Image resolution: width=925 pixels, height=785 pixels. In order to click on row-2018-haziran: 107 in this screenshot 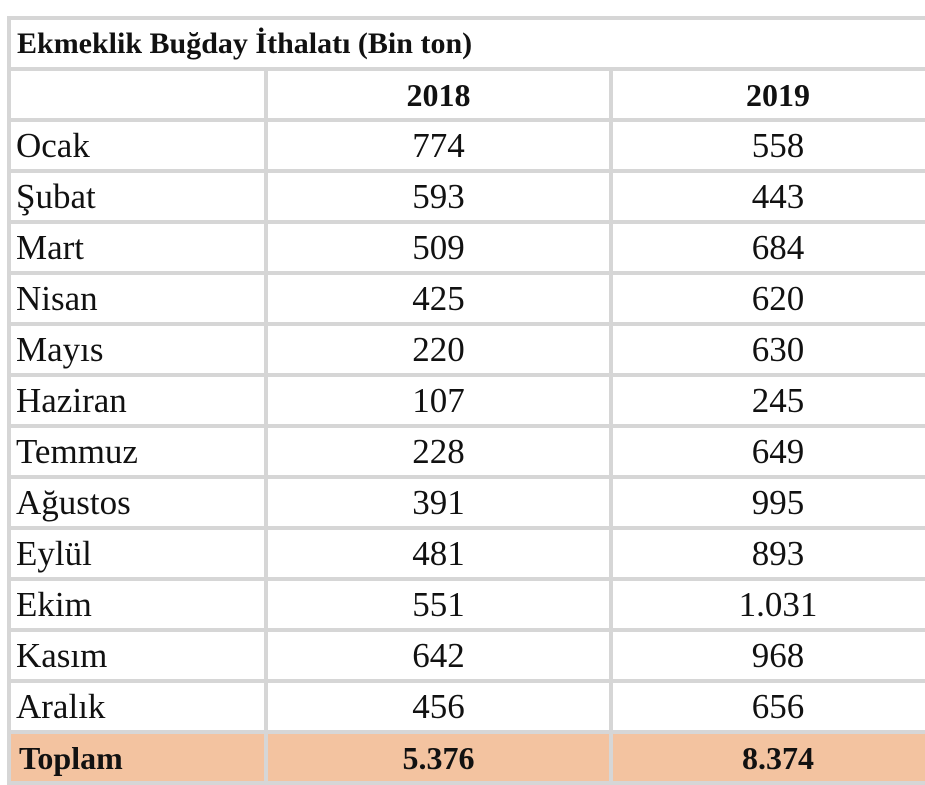, I will do `click(438, 400)`.